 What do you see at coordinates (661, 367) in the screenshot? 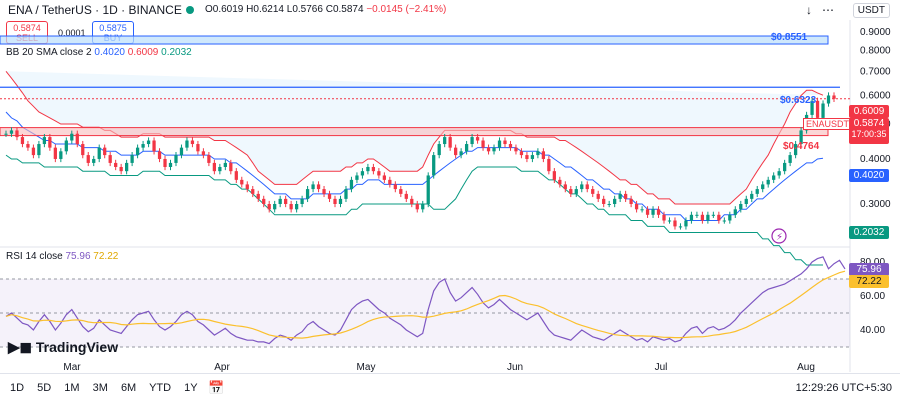
I see `x-tick-label: Jul` at bounding box center [661, 367].